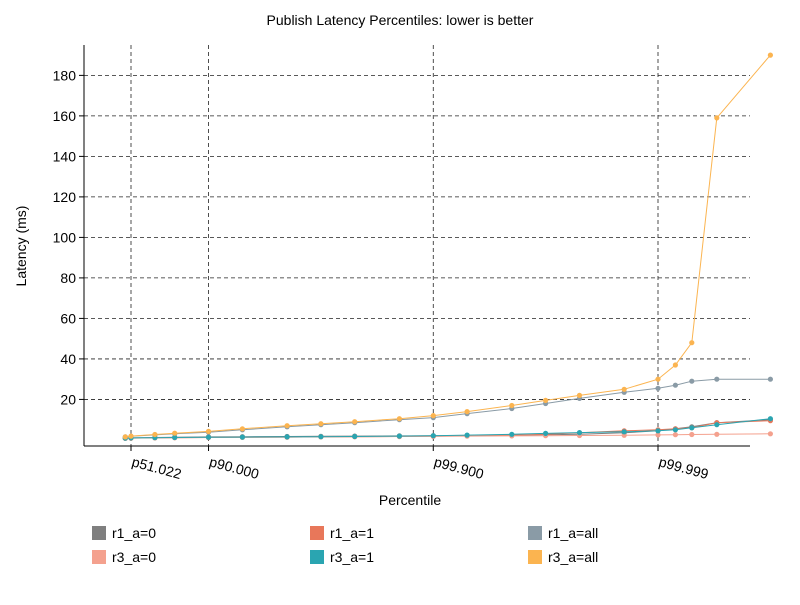 Image resolution: width=800 pixels, height=605 pixels. I want to click on y-tick-label: 40, so click(68, 359).